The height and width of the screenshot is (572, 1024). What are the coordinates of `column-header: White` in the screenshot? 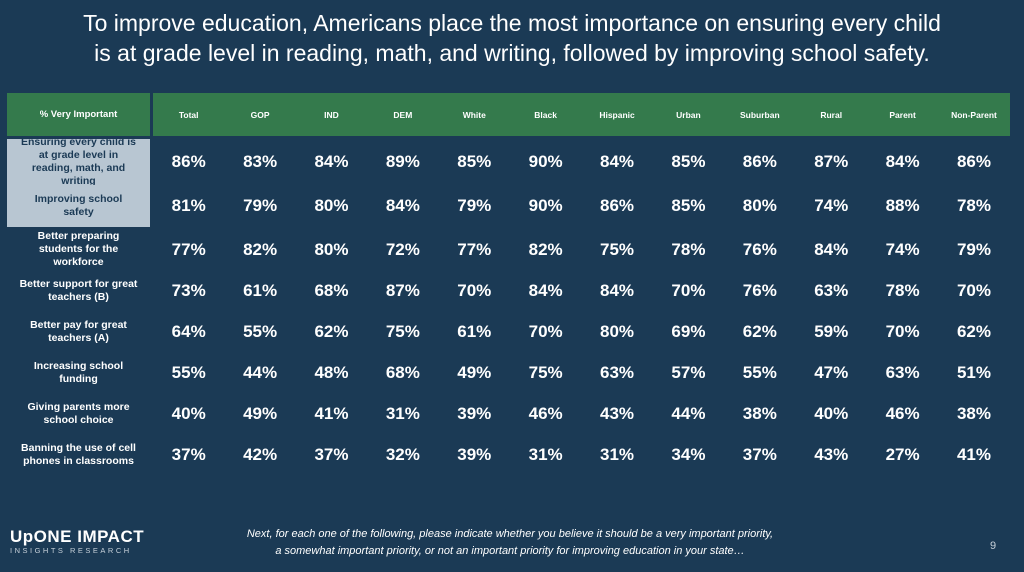 It's located at (474, 114).